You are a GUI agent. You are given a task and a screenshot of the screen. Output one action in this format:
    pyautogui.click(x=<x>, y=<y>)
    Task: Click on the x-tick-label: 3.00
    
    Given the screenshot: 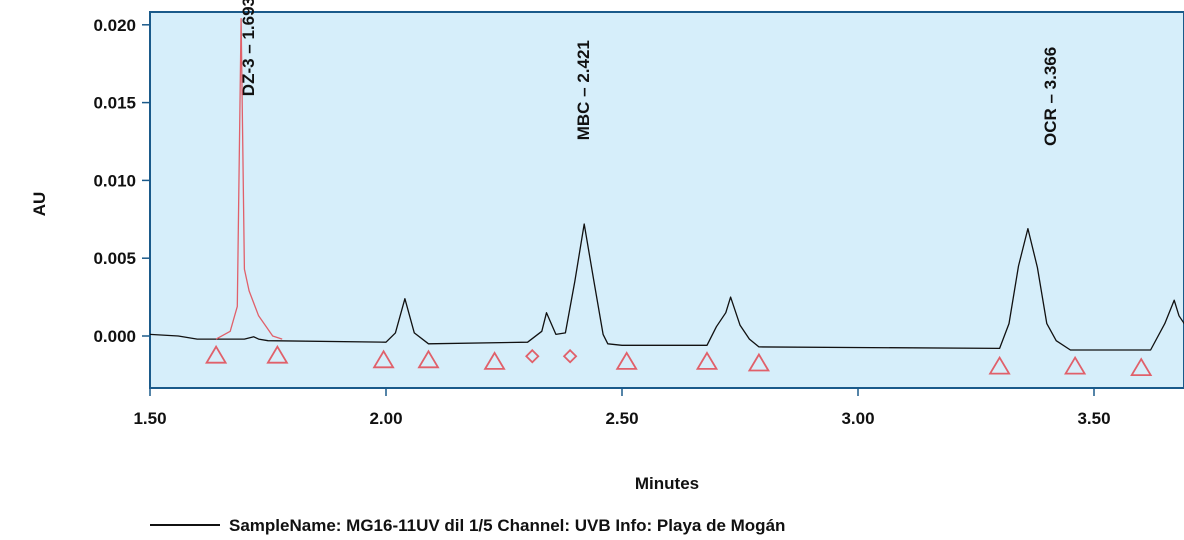 What is the action you would take?
    pyautogui.click(x=857, y=418)
    